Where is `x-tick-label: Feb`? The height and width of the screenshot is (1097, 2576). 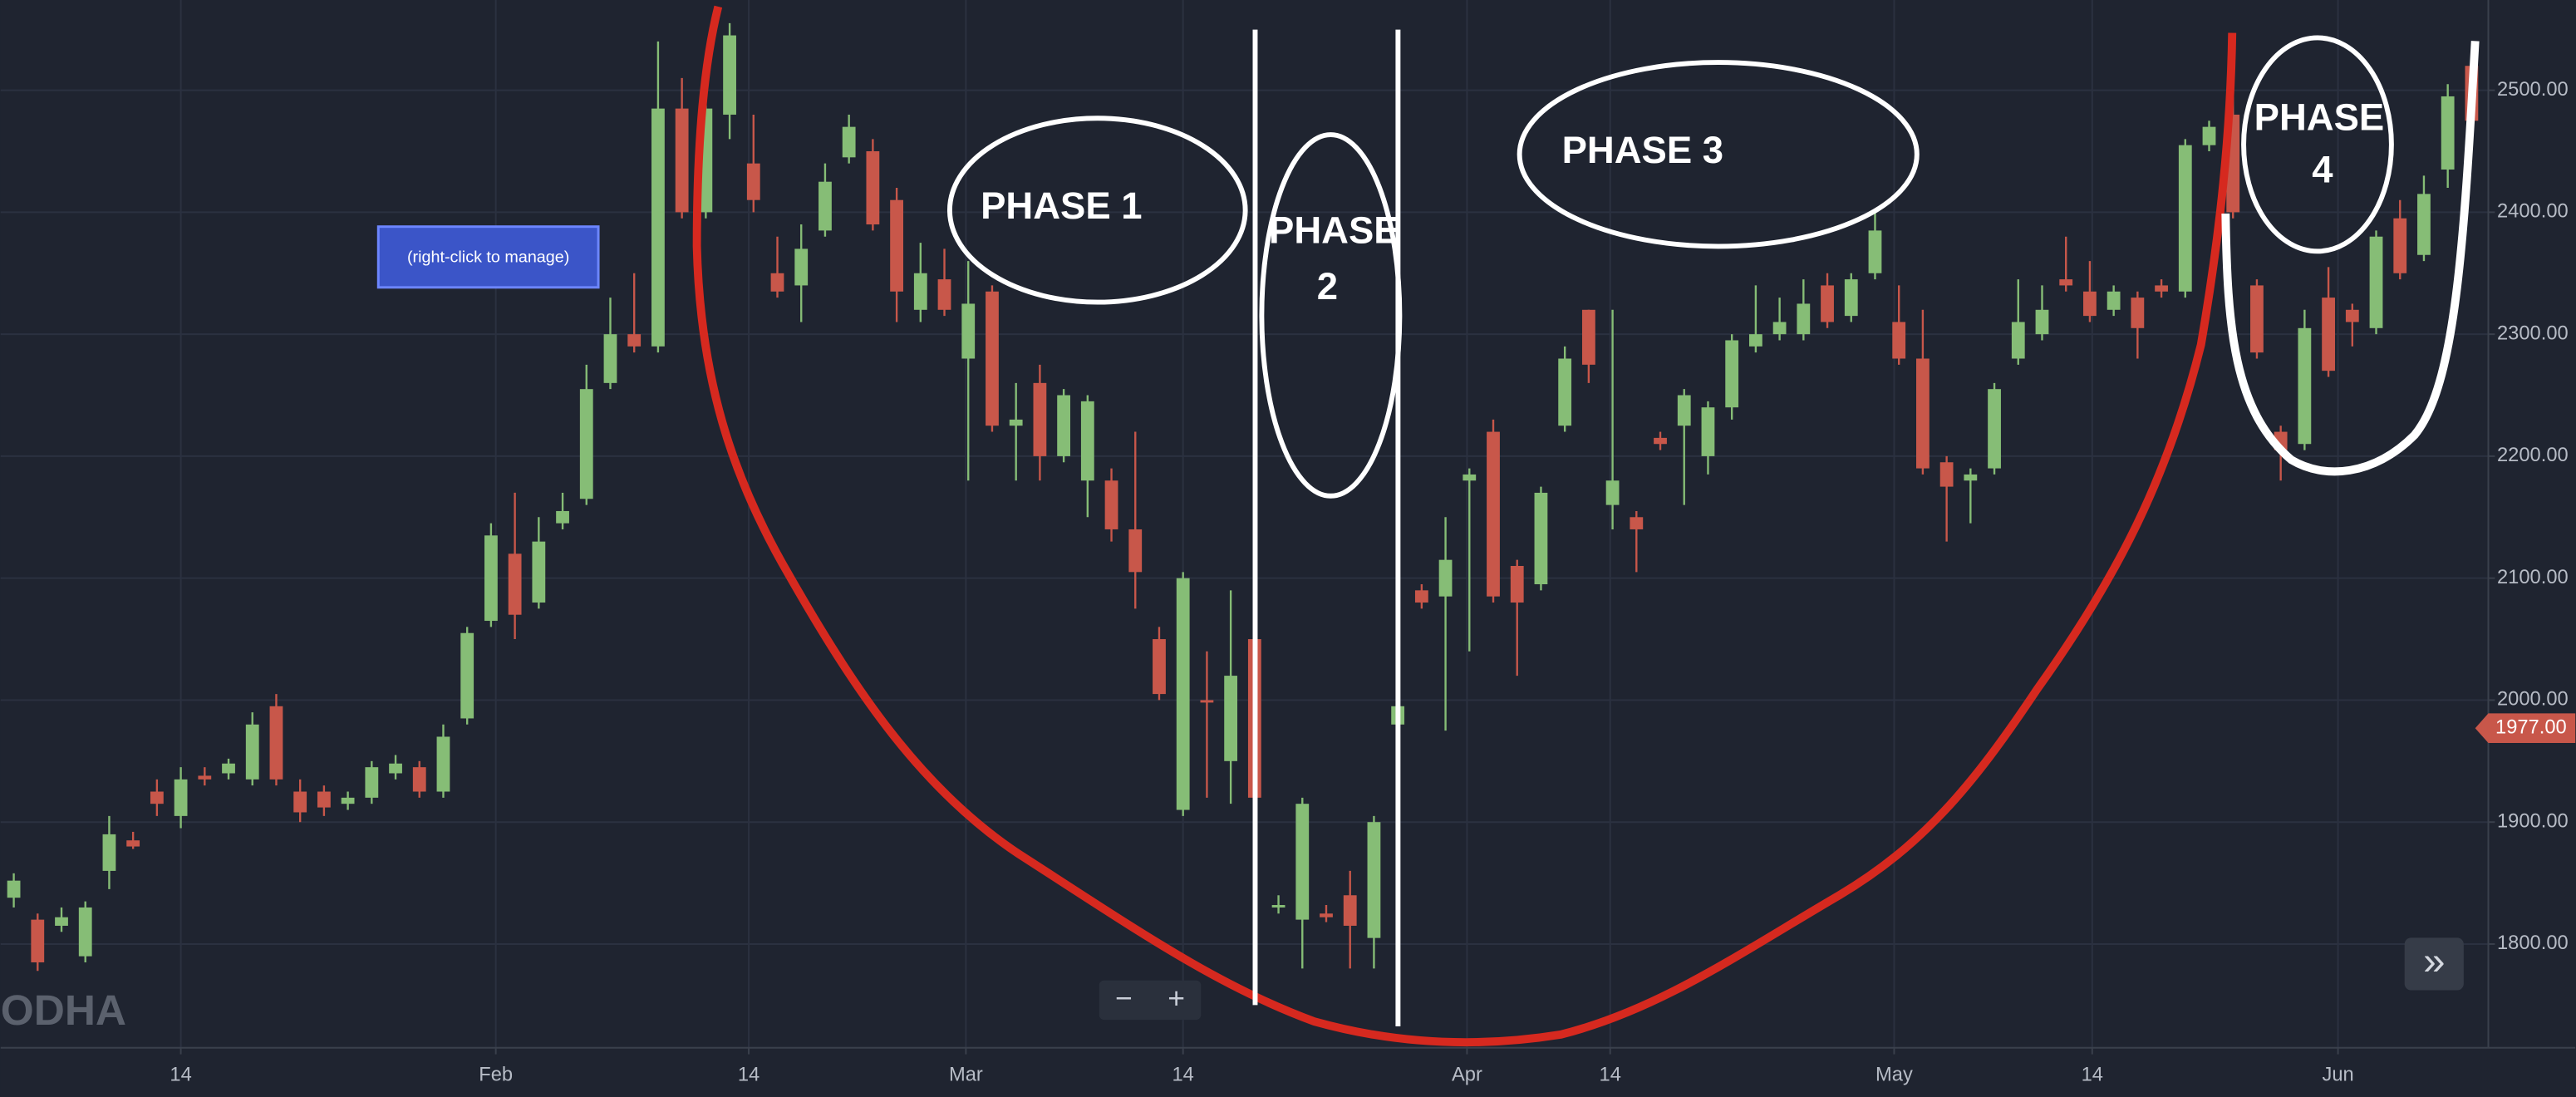 x-tick-label: Feb is located at coordinates (496, 1075).